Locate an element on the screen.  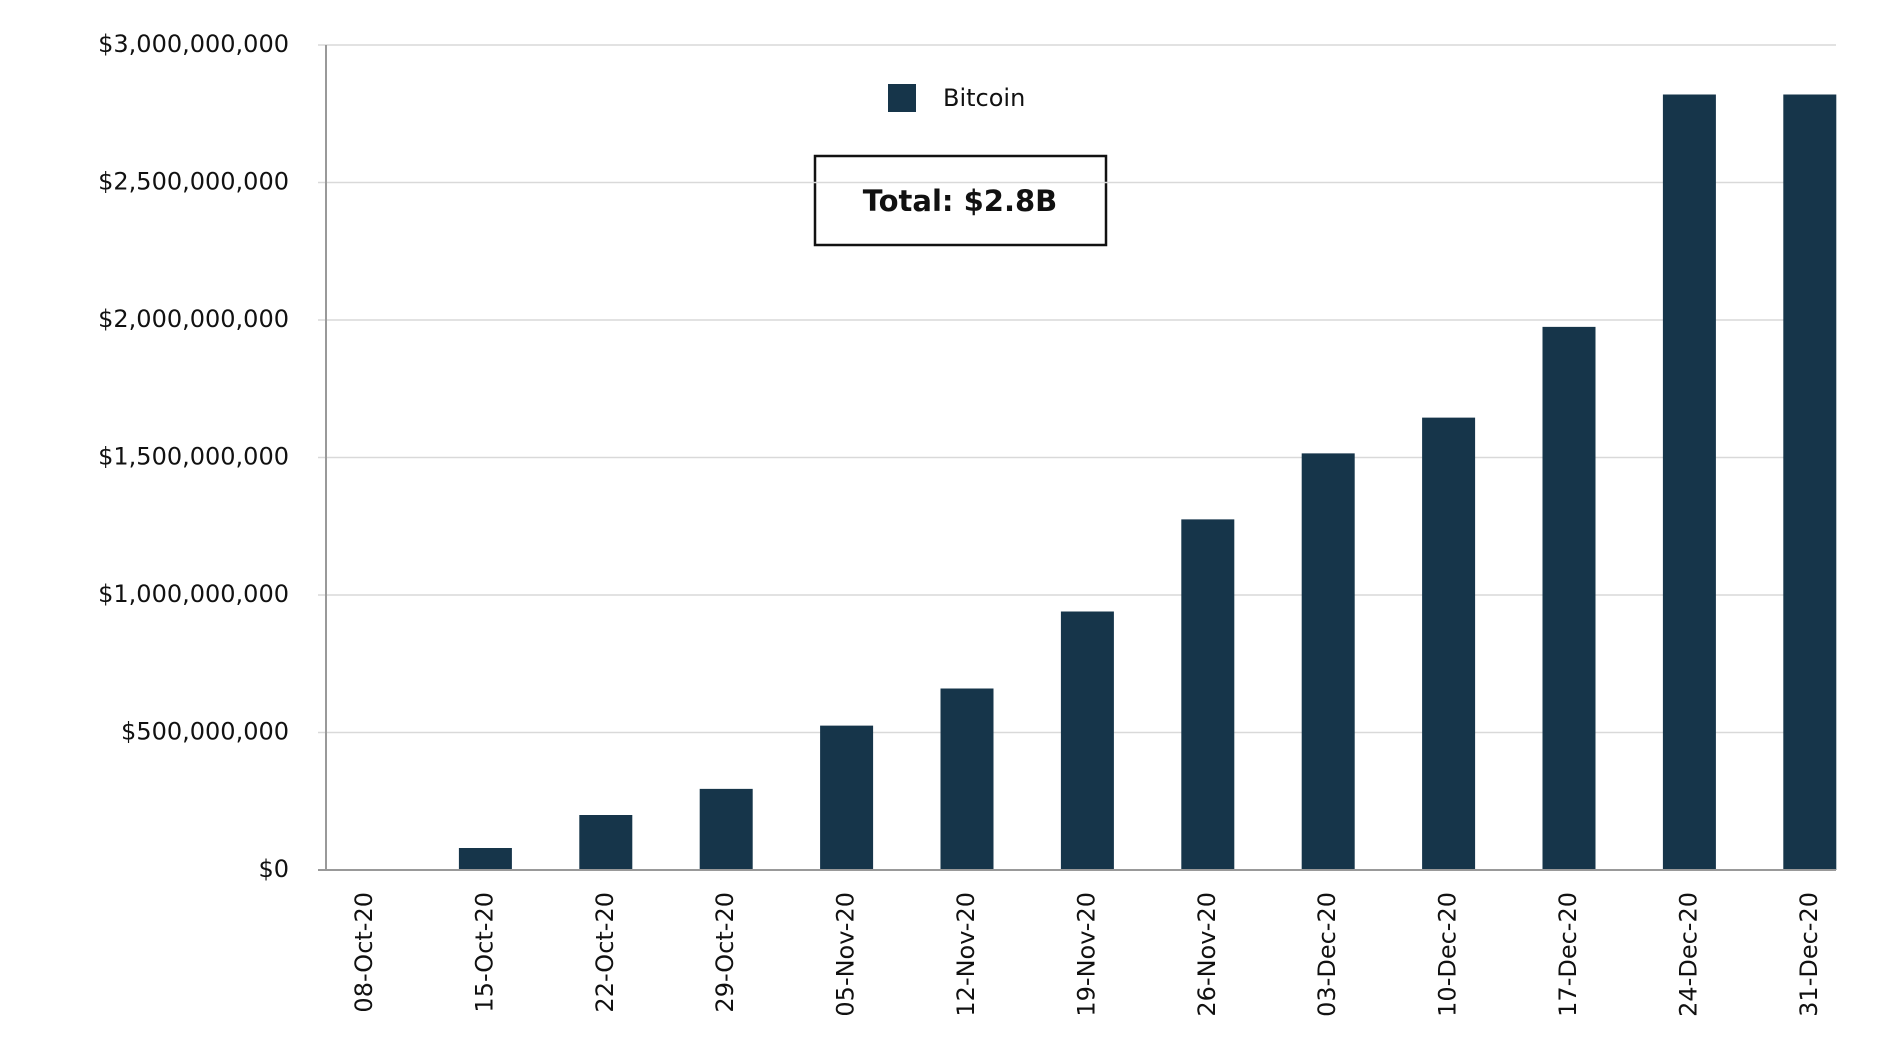
x-tick-label: 08-Oct-20 is located at coordinates (364, 952).